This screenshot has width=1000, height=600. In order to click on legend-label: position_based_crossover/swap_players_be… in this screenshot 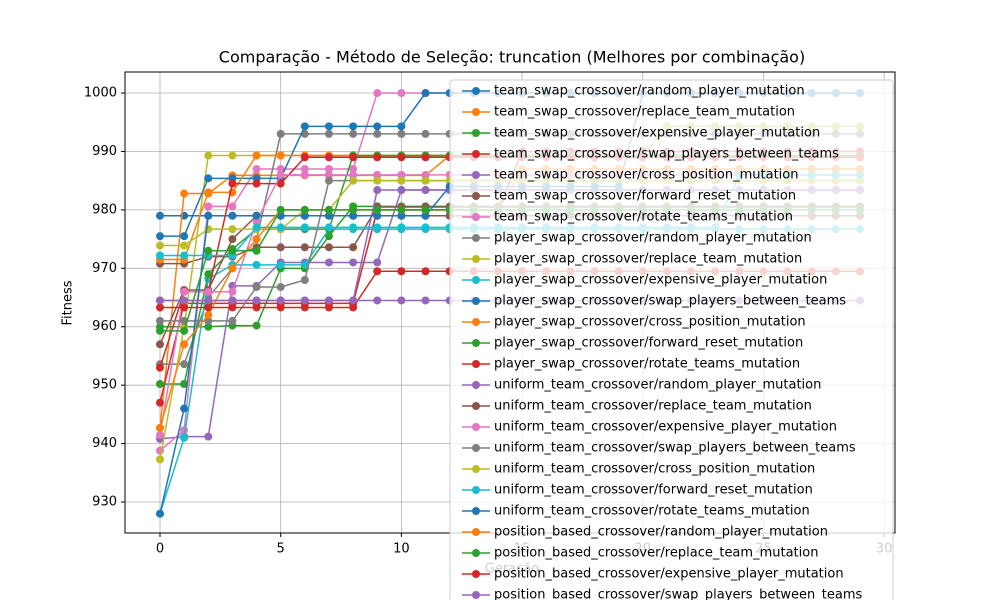, I will do `click(678, 594)`.